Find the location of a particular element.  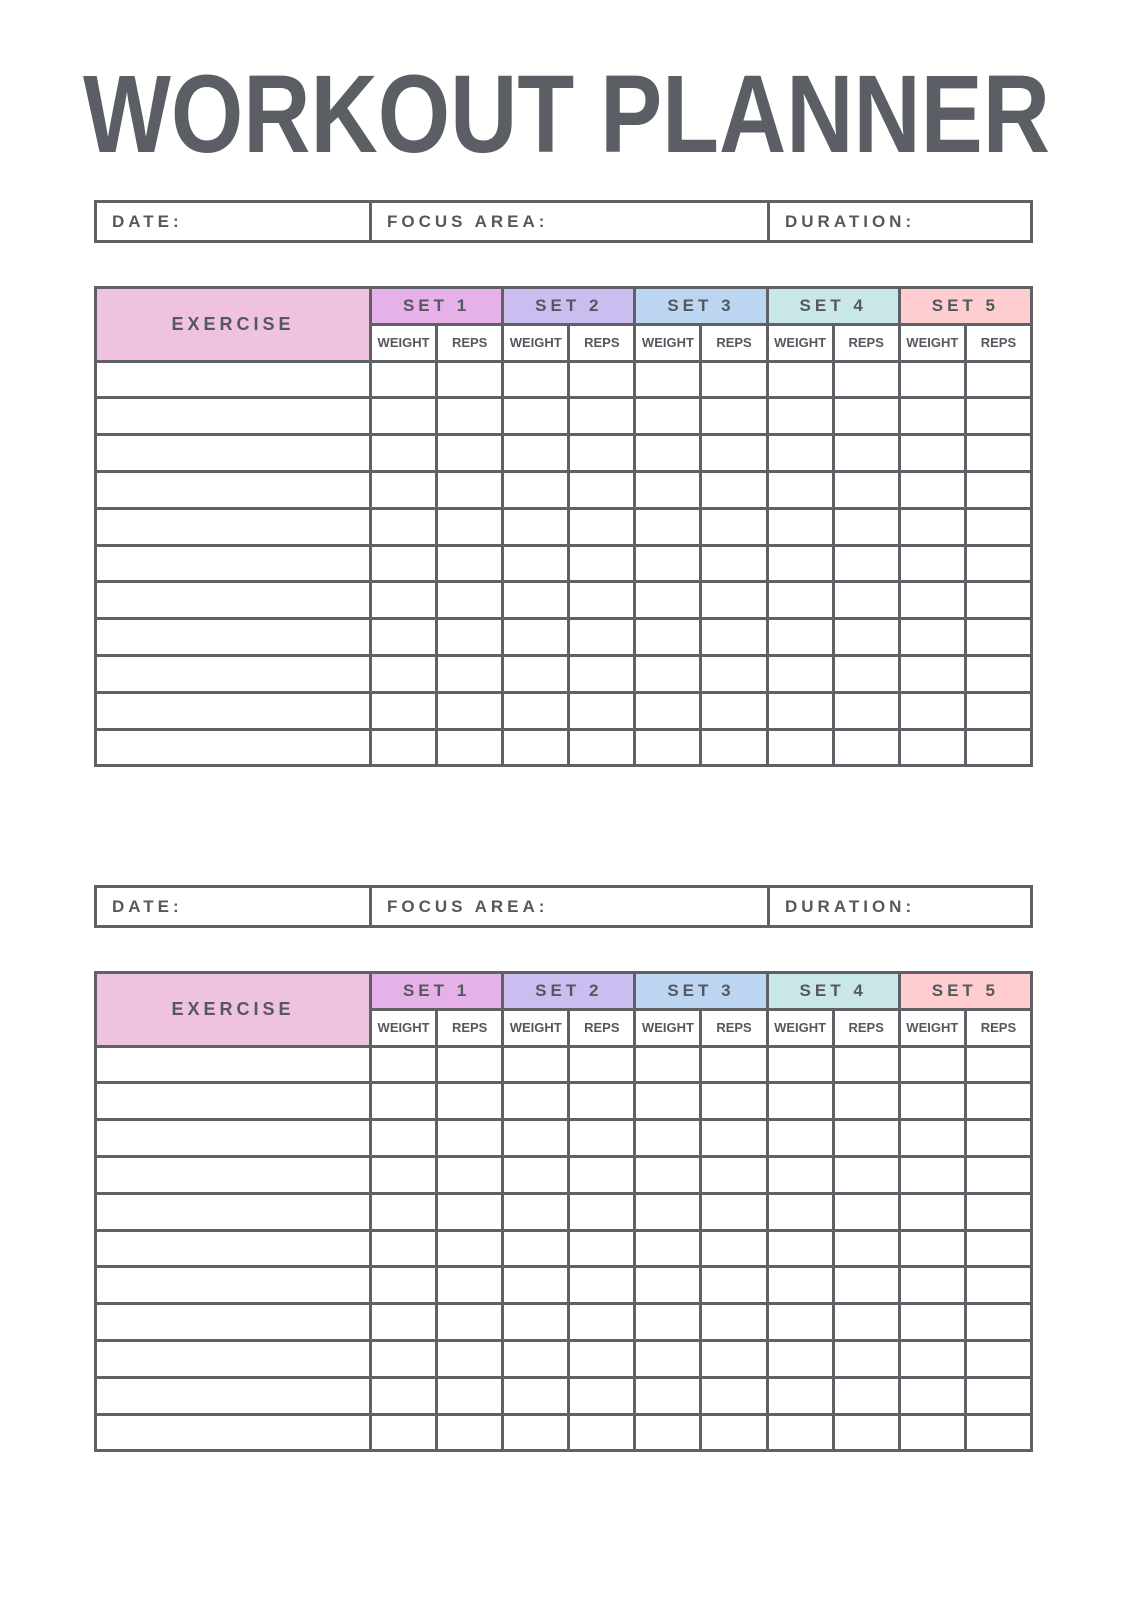

duration-field: DURATION: is located at coordinates (900, 221).